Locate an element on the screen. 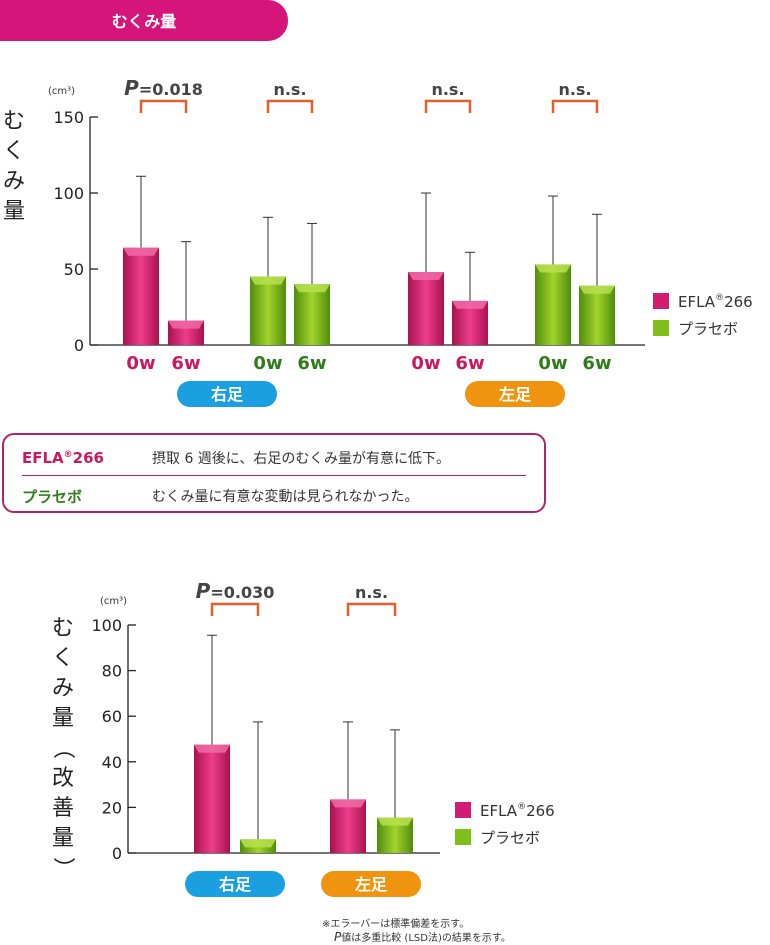 Image resolution: width=770 pixels, height=945 pixels. p-value: =0.030 is located at coordinates (242, 592).